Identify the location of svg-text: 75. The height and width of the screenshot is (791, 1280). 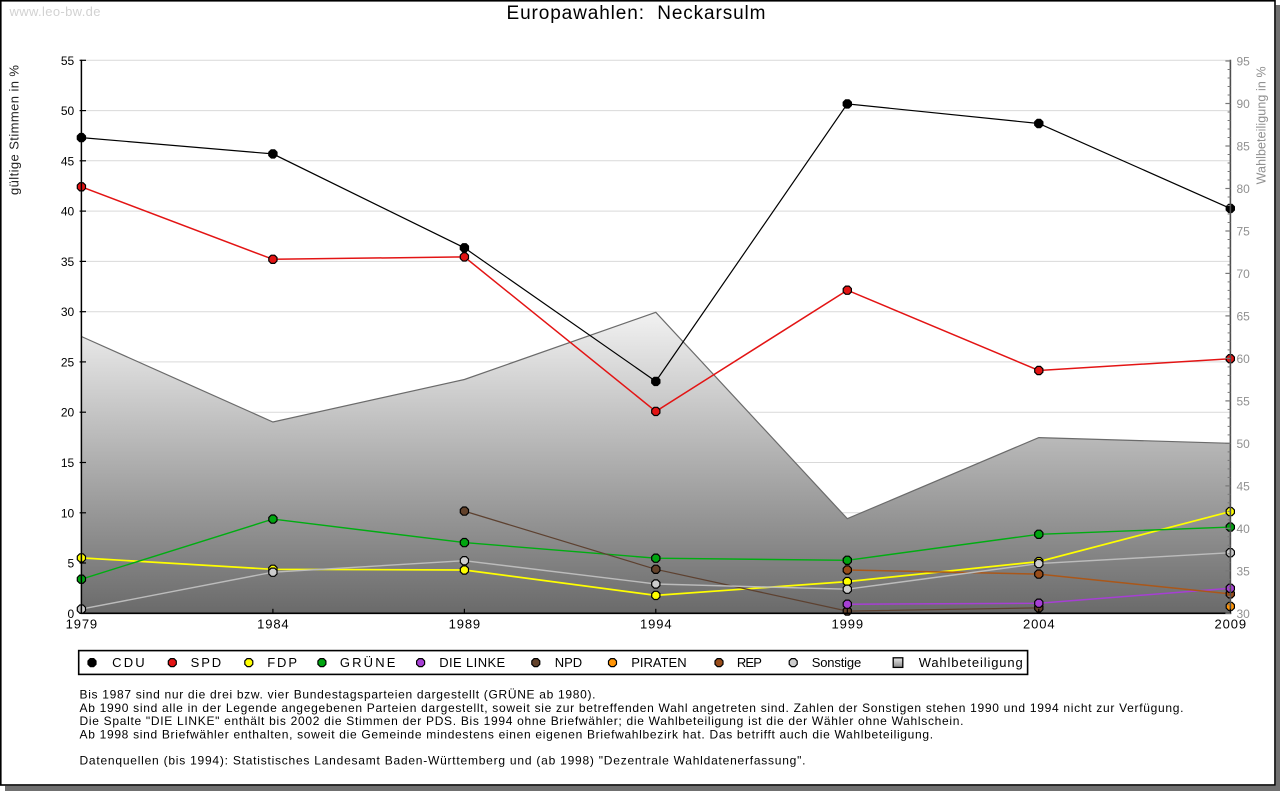
(1244, 232).